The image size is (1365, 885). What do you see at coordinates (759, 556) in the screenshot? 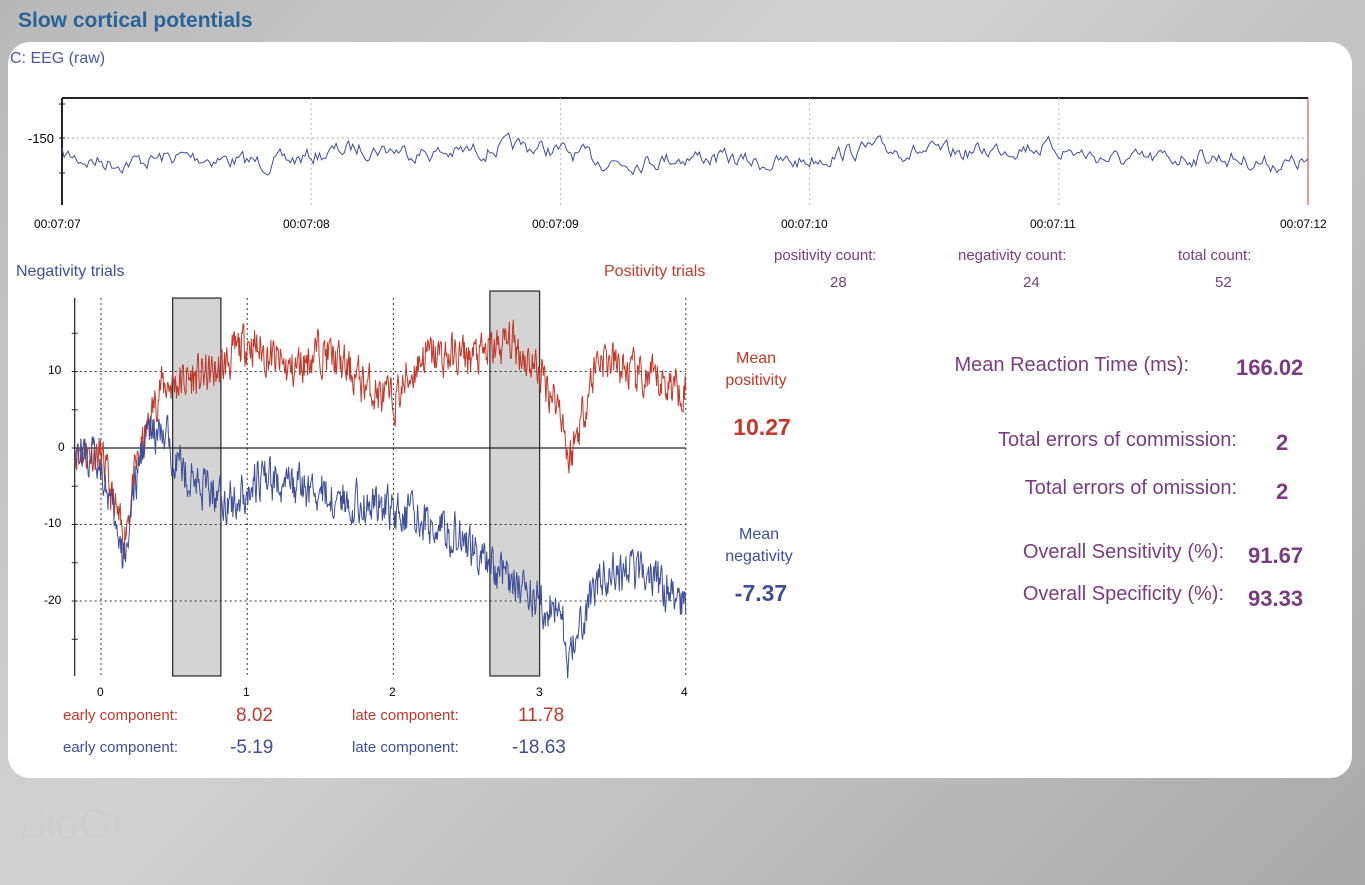
I see `label-line: negativity` at bounding box center [759, 556].